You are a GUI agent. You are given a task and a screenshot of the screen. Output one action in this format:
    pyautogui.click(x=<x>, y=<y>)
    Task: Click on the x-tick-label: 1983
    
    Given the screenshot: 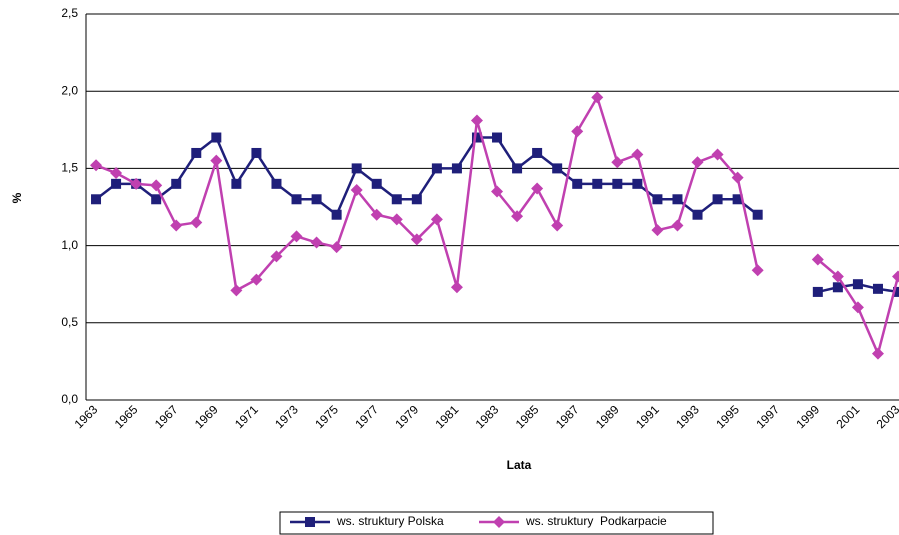 What is the action you would take?
    pyautogui.click(x=487, y=416)
    